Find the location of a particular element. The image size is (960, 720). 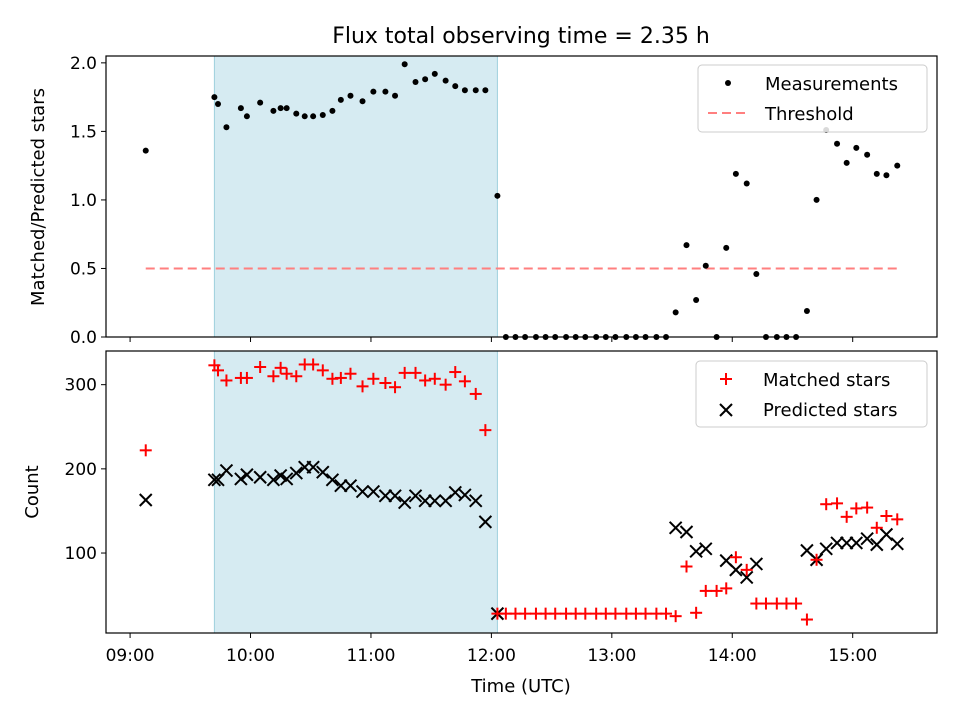

top-panel-y-axis: 0.0 0.5 1.0 1.5 2.0 is located at coordinates (88, 201).